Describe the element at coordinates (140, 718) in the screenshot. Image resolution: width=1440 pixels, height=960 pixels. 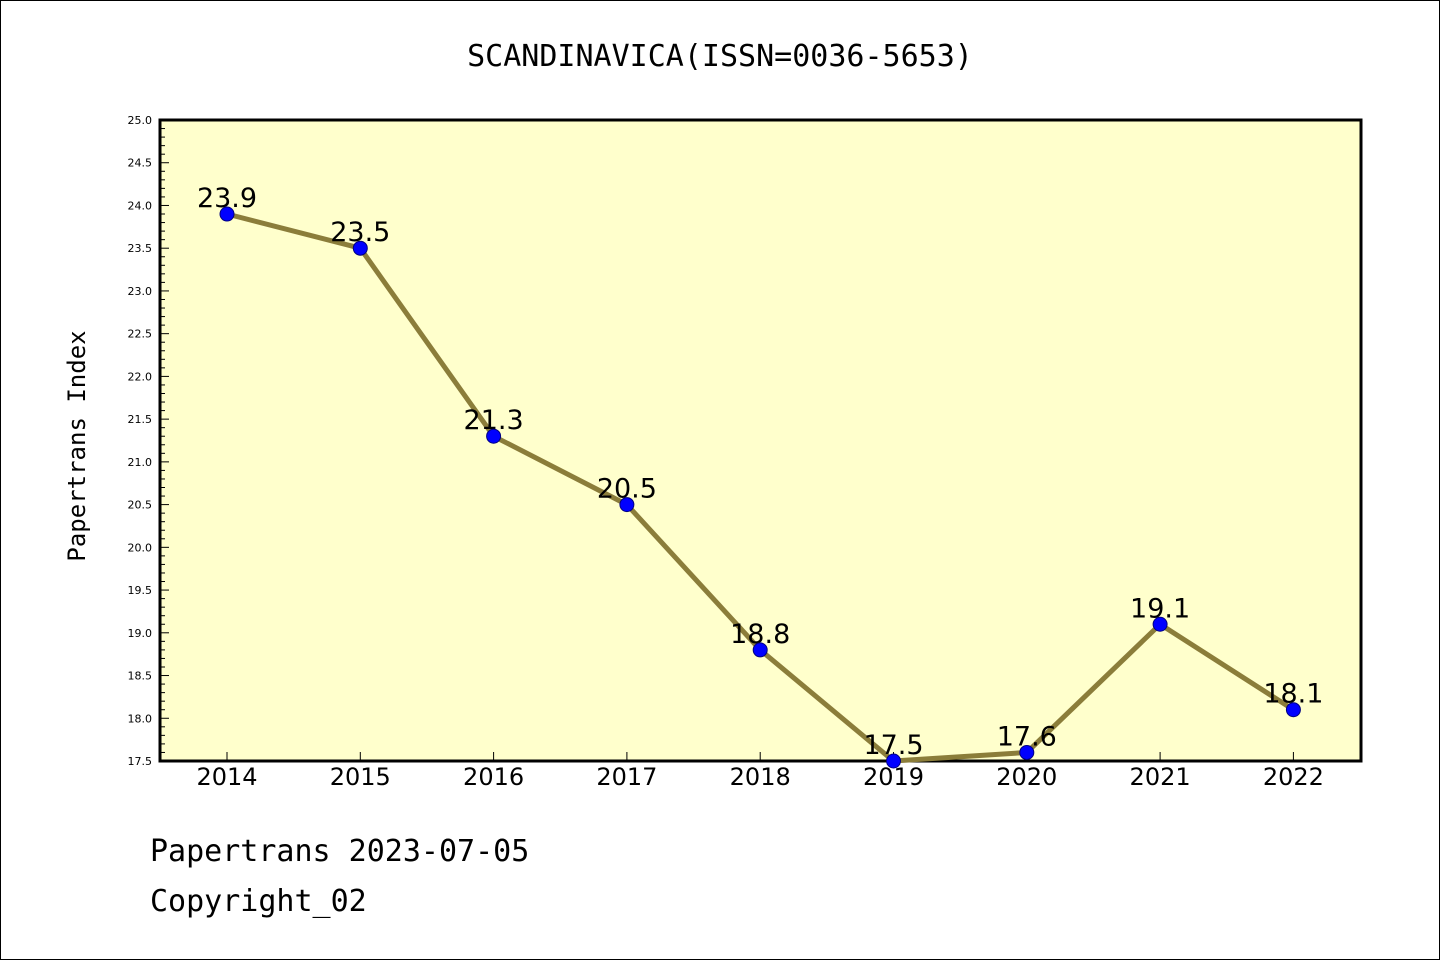
I see `y-tick-label: 18.0` at that location.